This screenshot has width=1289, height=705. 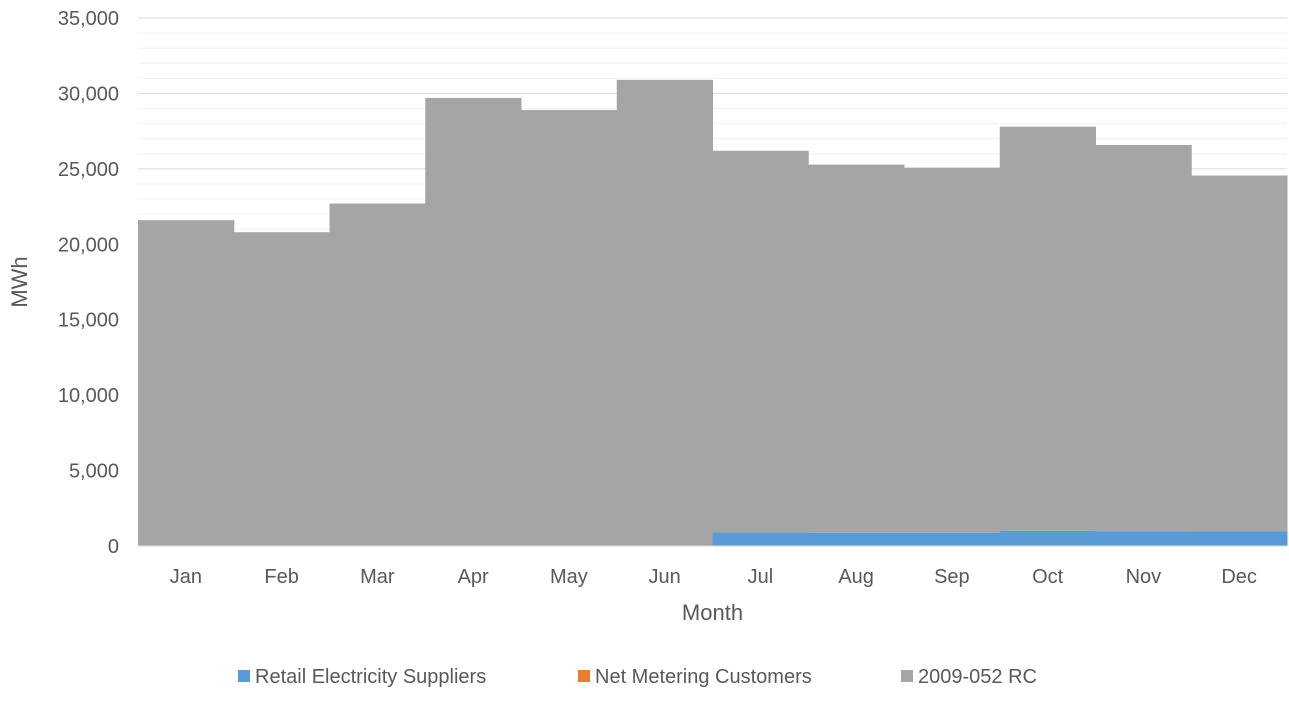 I want to click on bar-2009-052-rc-may, so click(x=569, y=328).